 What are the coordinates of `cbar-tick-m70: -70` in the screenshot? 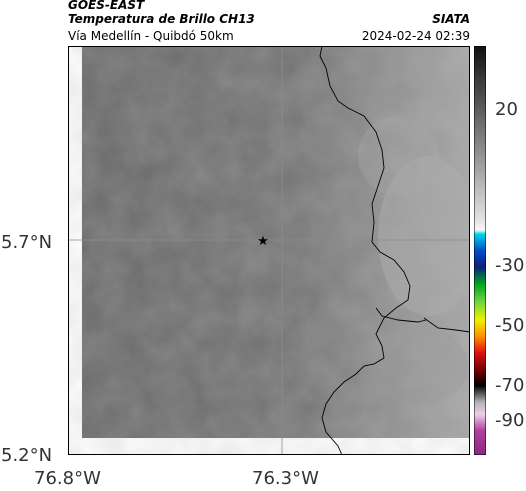 It's located at (510, 385).